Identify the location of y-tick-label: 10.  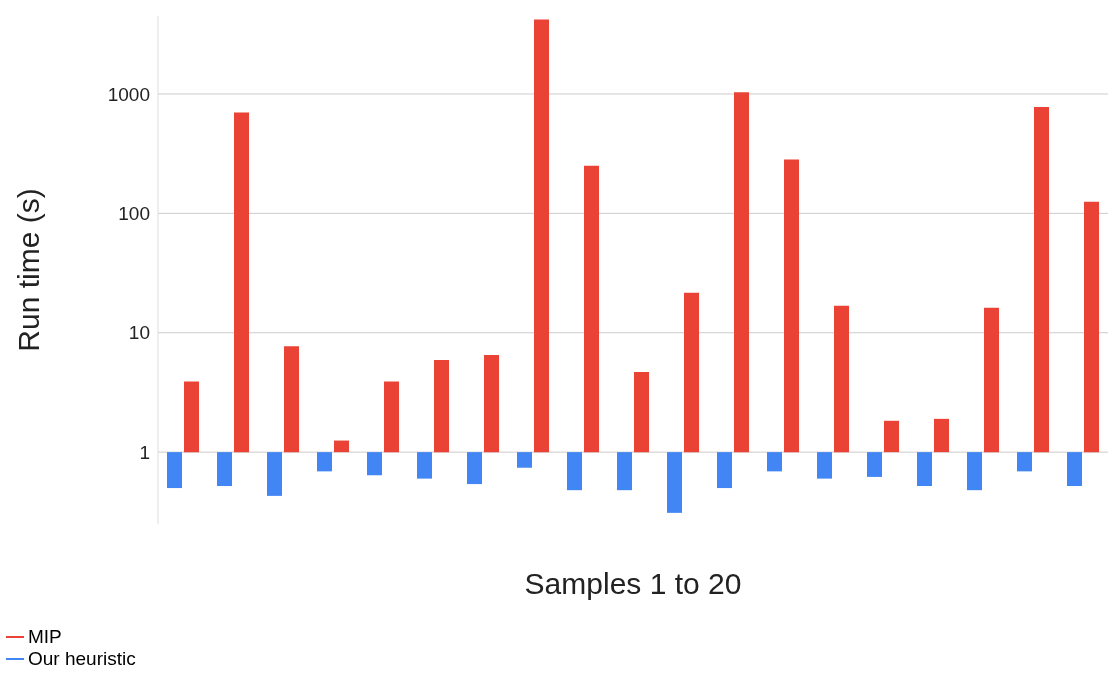
(139, 333).